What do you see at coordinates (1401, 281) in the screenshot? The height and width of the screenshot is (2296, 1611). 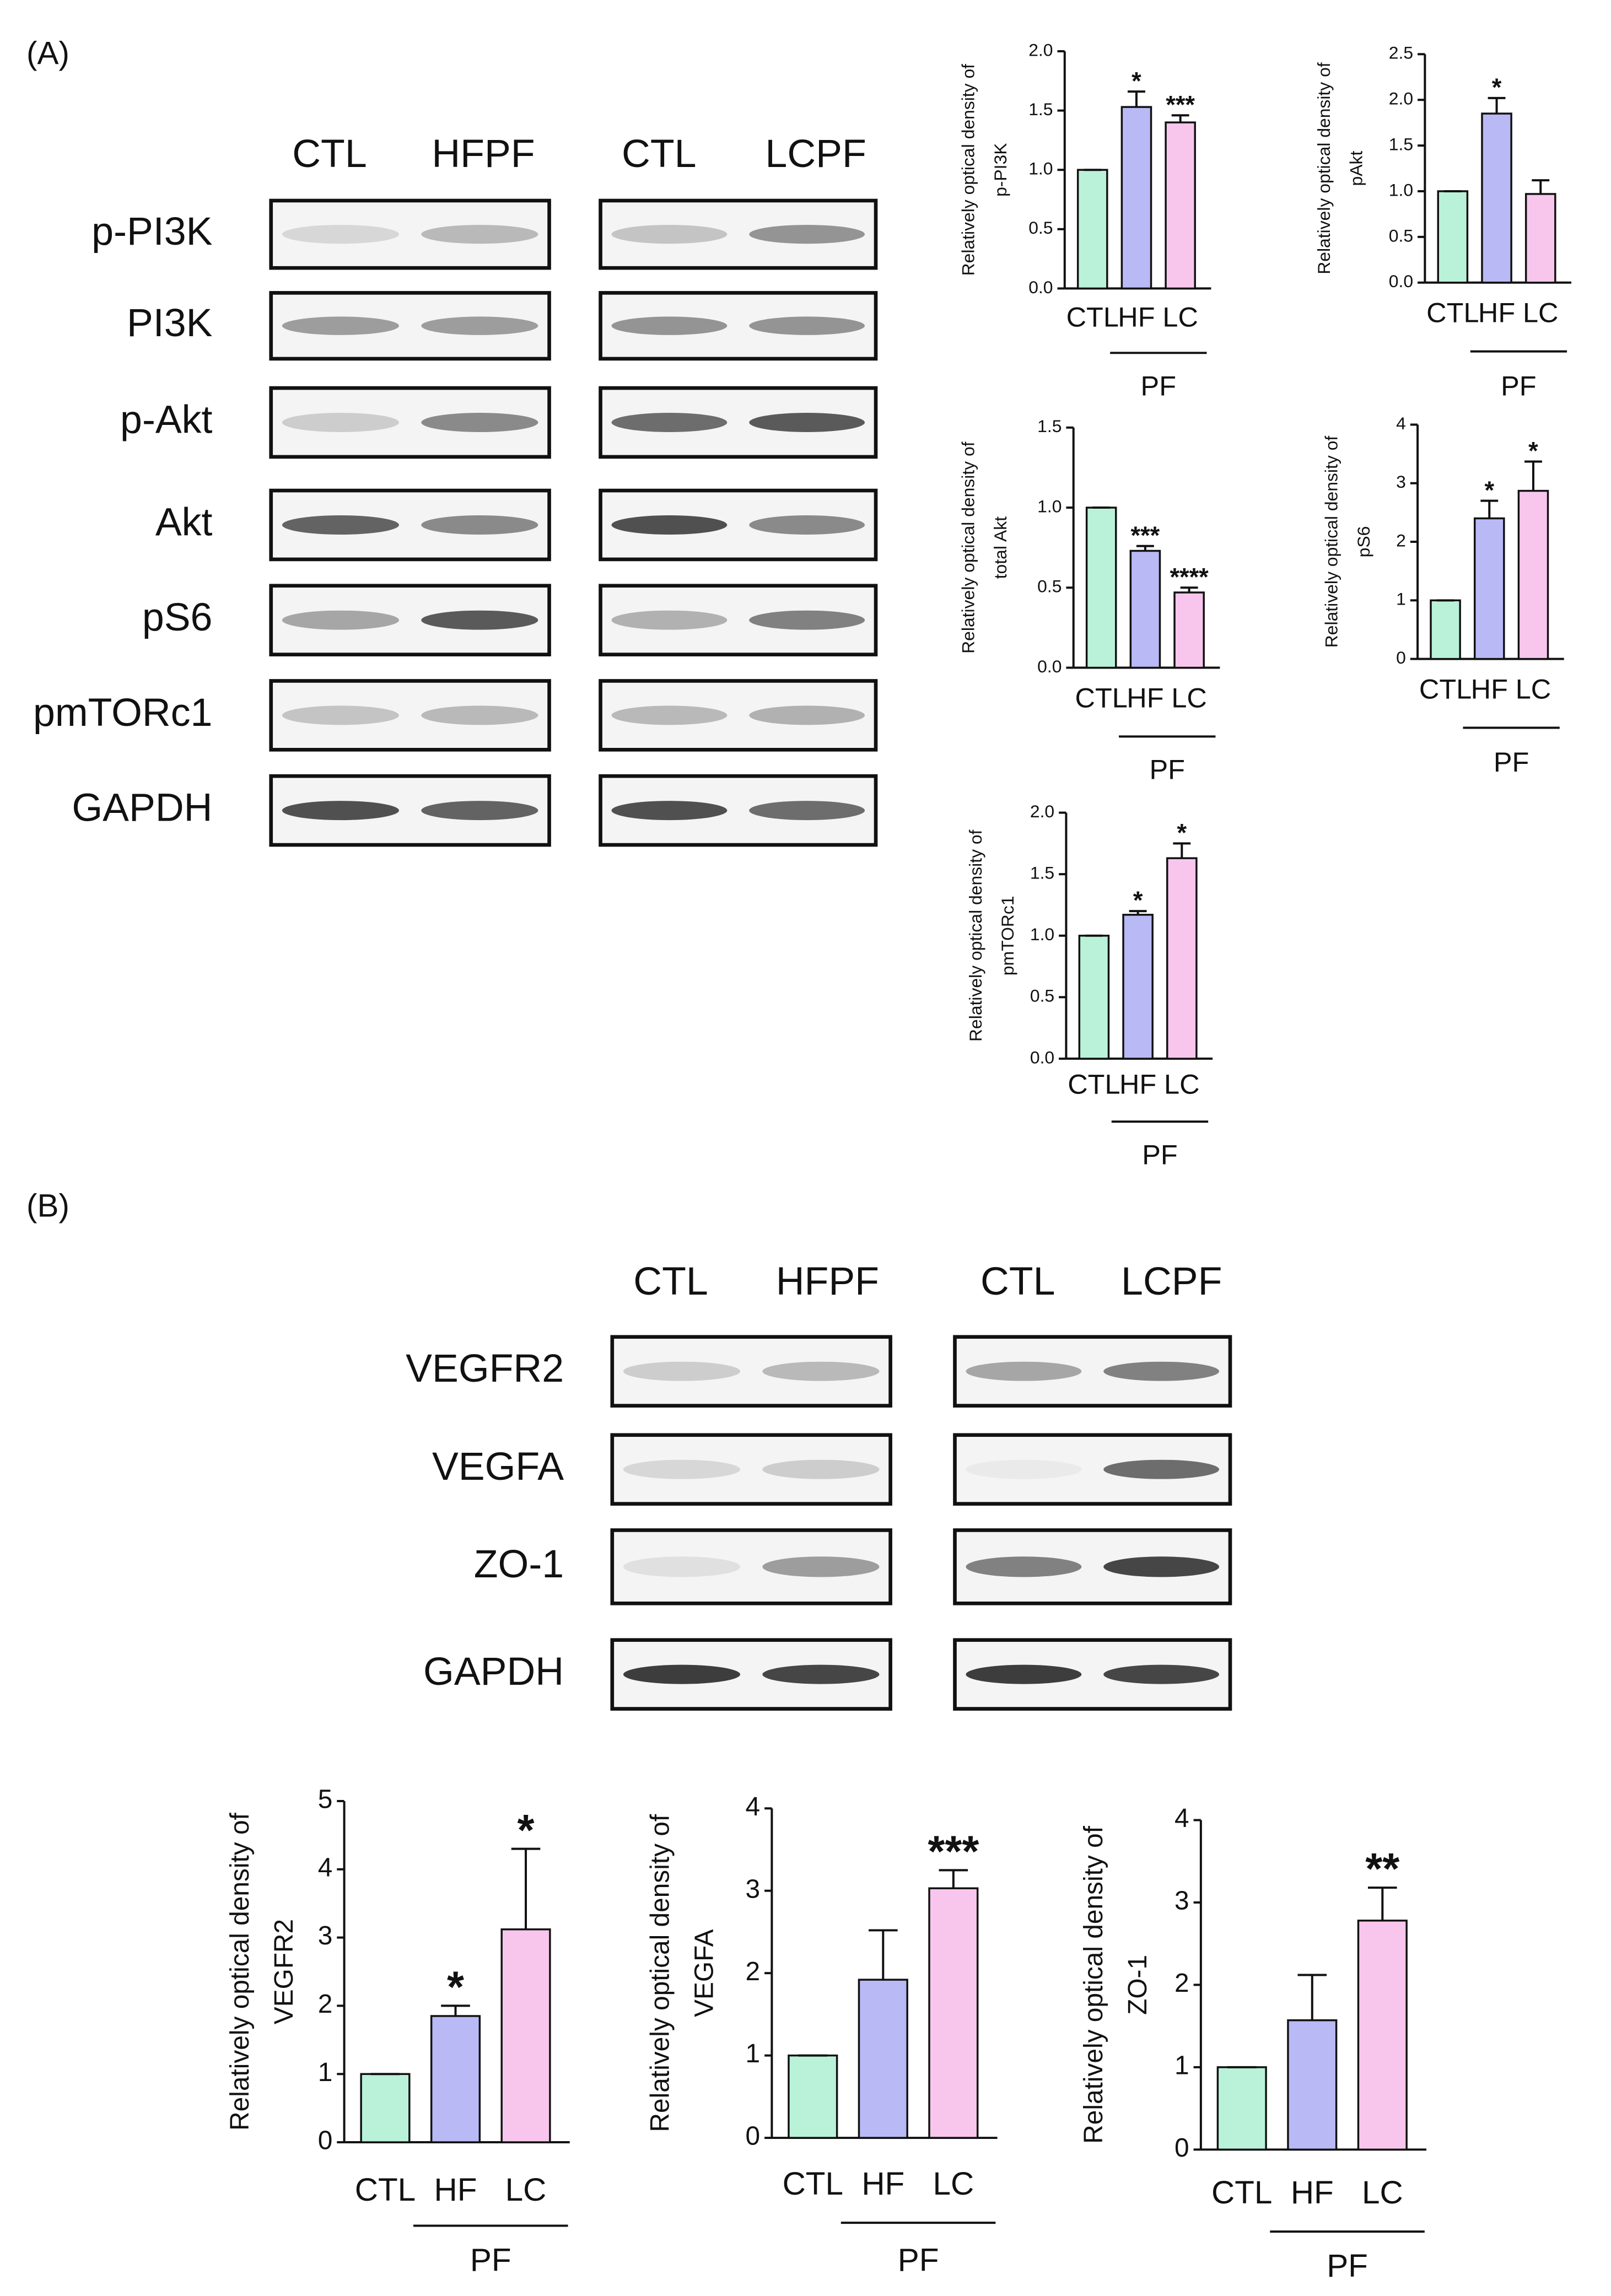 I see `y-tick-label: 0.0` at bounding box center [1401, 281].